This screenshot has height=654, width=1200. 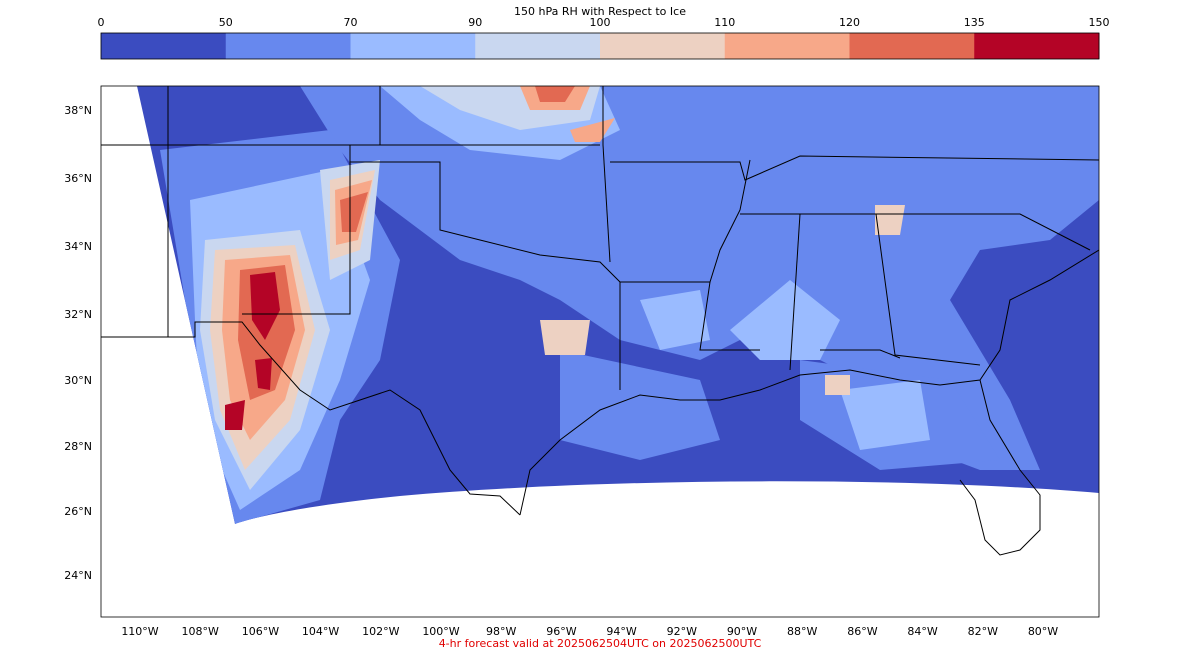 What do you see at coordinates (200, 631) in the screenshot?
I see `longitude-label: 108°W` at bounding box center [200, 631].